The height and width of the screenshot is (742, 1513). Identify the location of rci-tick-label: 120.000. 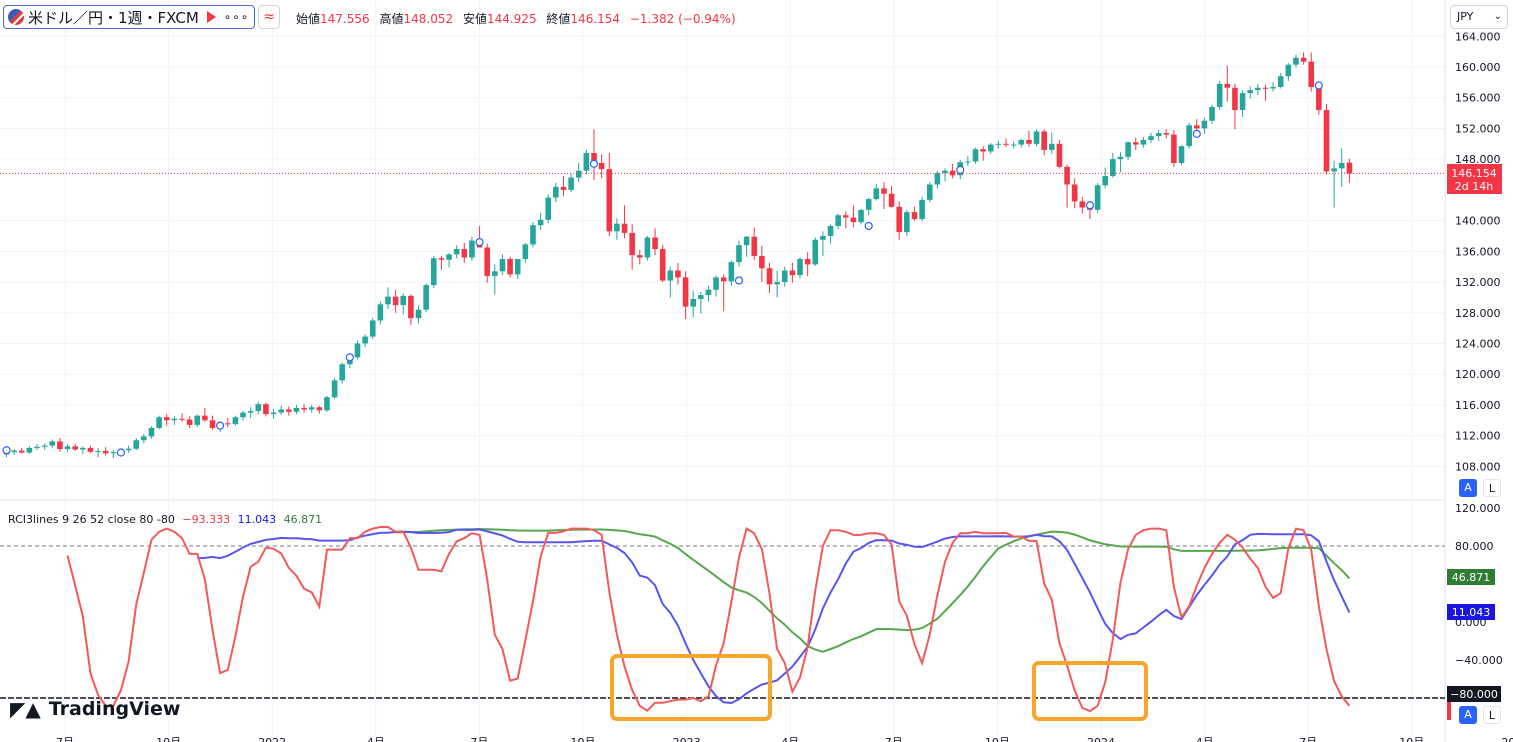
(1478, 508).